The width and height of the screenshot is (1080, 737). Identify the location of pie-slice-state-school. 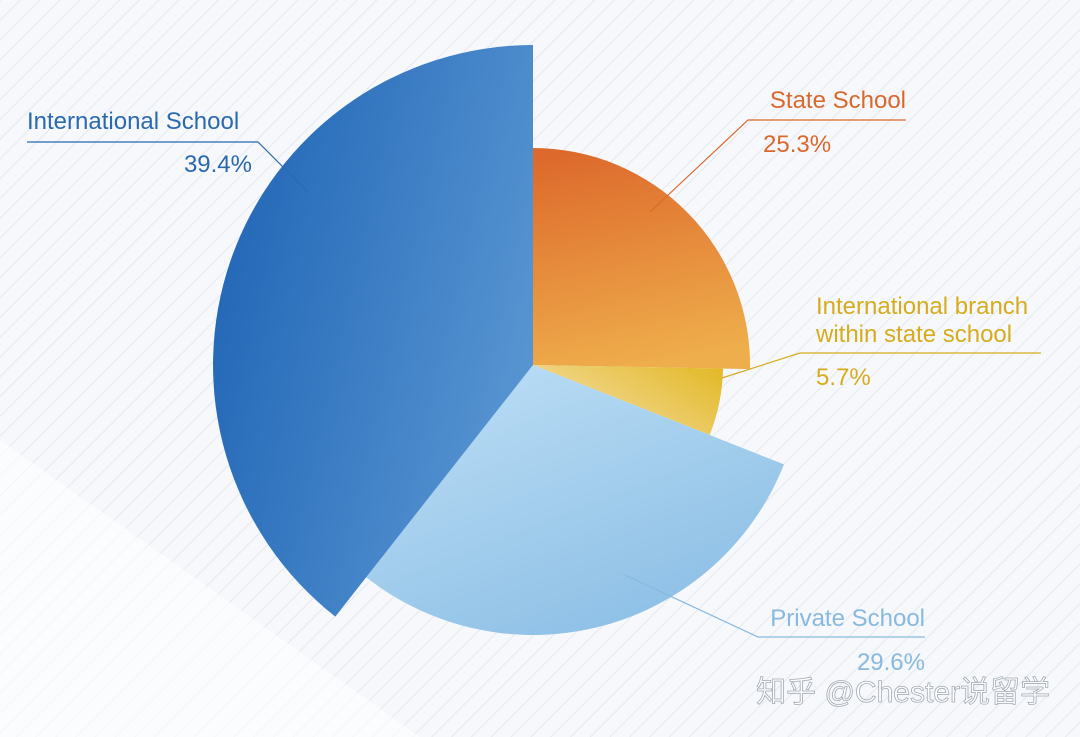
(642, 259).